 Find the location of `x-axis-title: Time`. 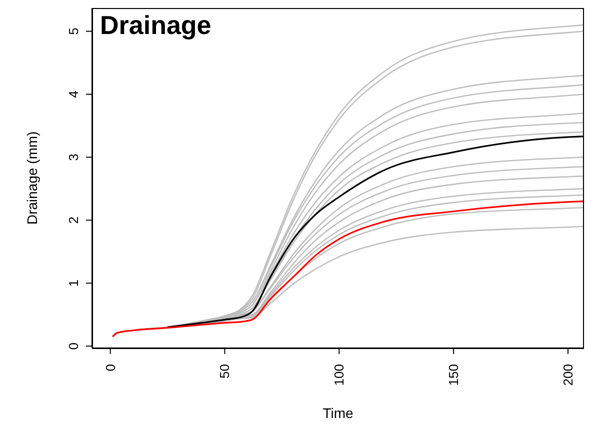

x-axis-title: Time is located at coordinates (338, 413).